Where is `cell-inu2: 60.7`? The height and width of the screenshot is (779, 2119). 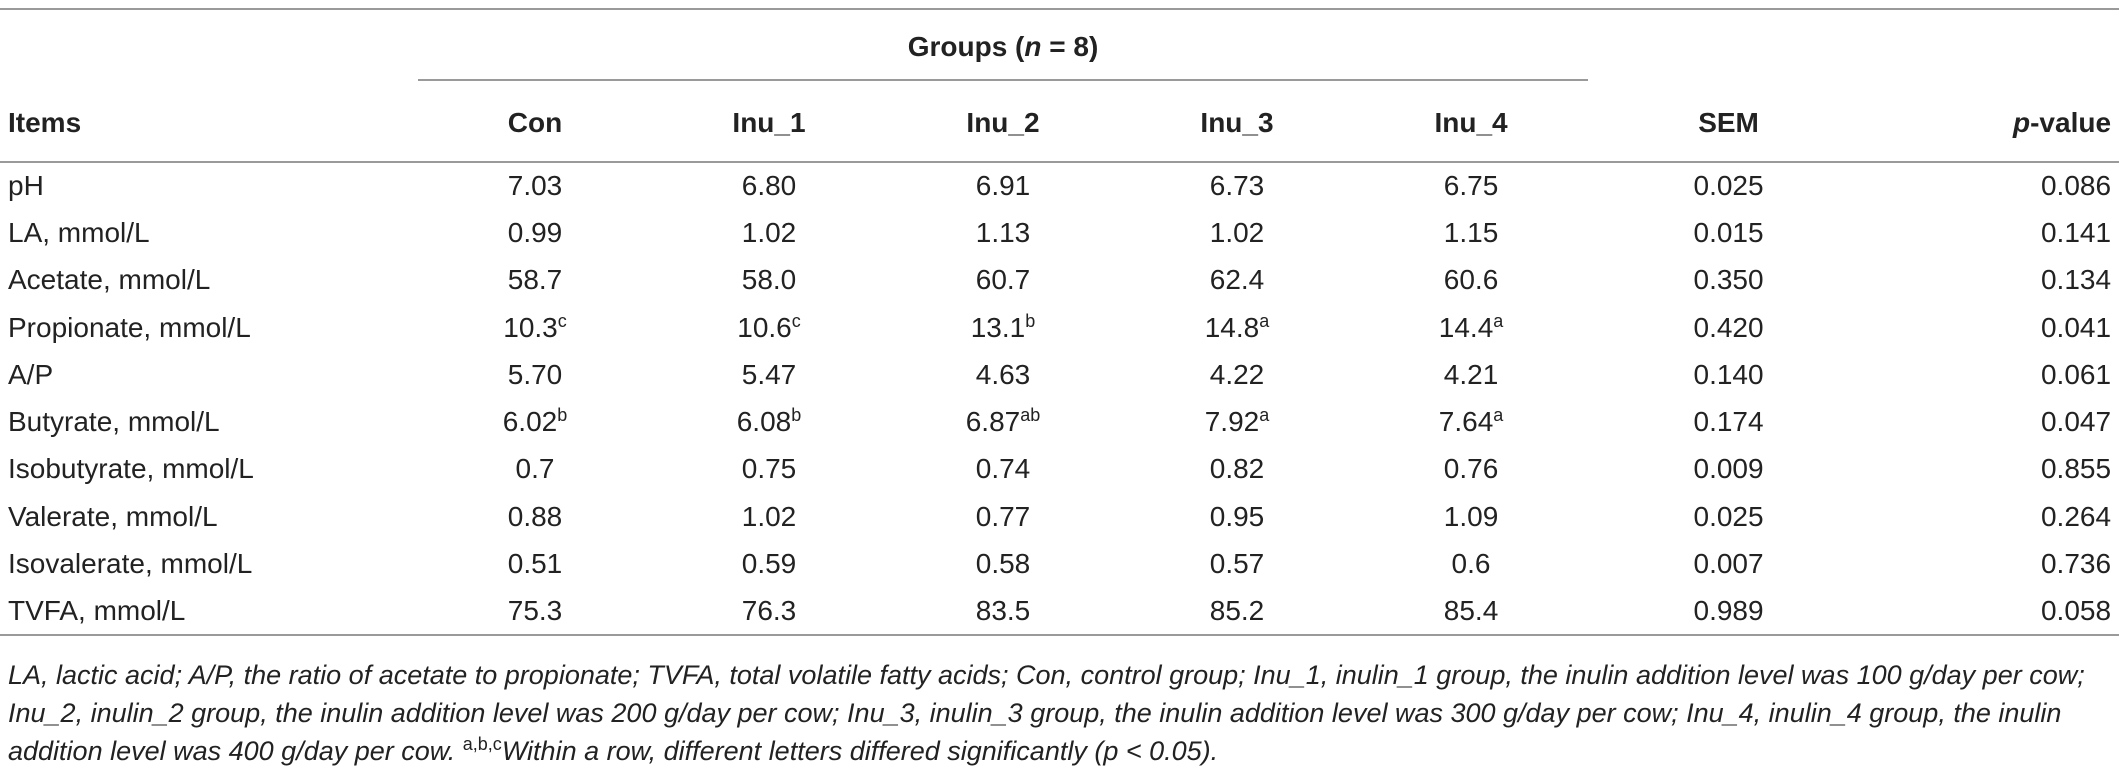
cell-inu2: 60.7 is located at coordinates (1003, 280).